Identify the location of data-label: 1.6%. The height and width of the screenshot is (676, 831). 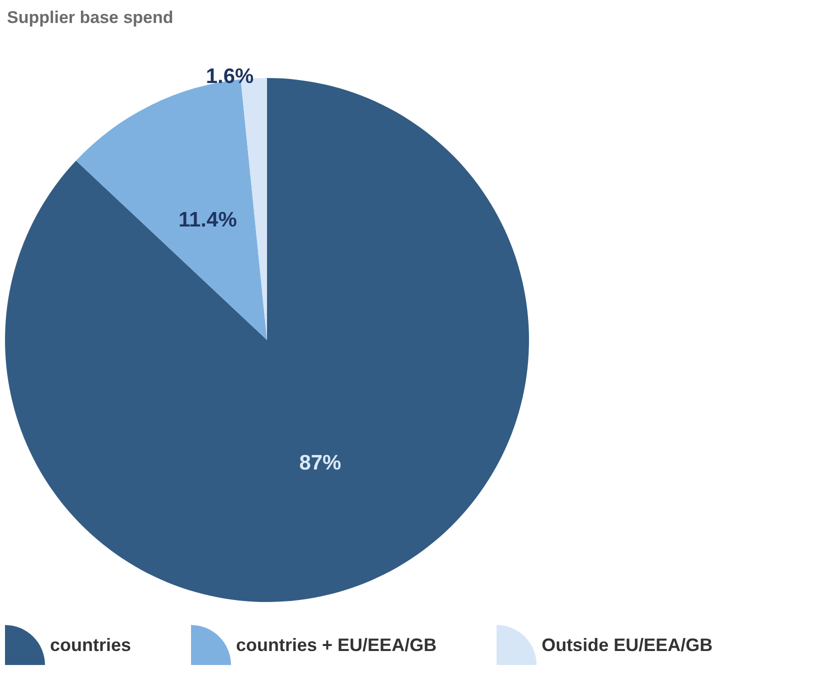
(230, 76).